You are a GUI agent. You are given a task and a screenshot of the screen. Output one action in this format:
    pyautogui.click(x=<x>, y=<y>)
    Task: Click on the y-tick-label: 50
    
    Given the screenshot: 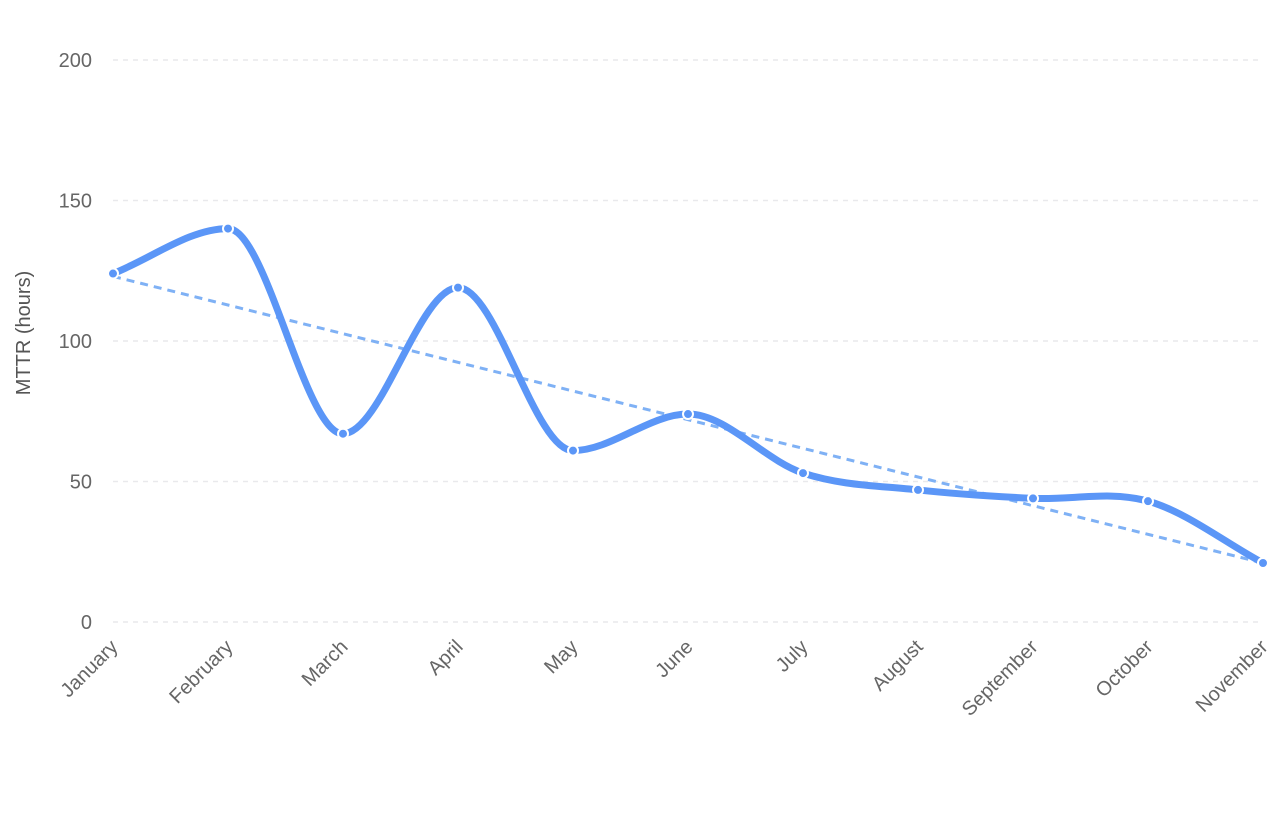 What is the action you would take?
    pyautogui.click(x=81, y=483)
    